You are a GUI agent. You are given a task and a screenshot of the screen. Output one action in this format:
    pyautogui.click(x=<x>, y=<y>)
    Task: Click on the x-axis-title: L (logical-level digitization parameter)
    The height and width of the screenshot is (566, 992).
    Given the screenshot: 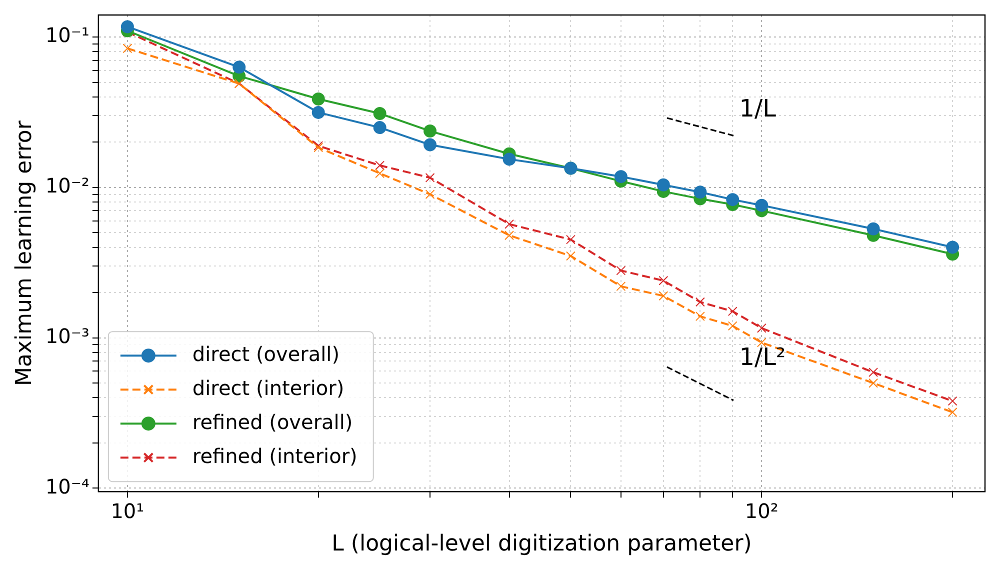 What is the action you would take?
    pyautogui.click(x=542, y=544)
    